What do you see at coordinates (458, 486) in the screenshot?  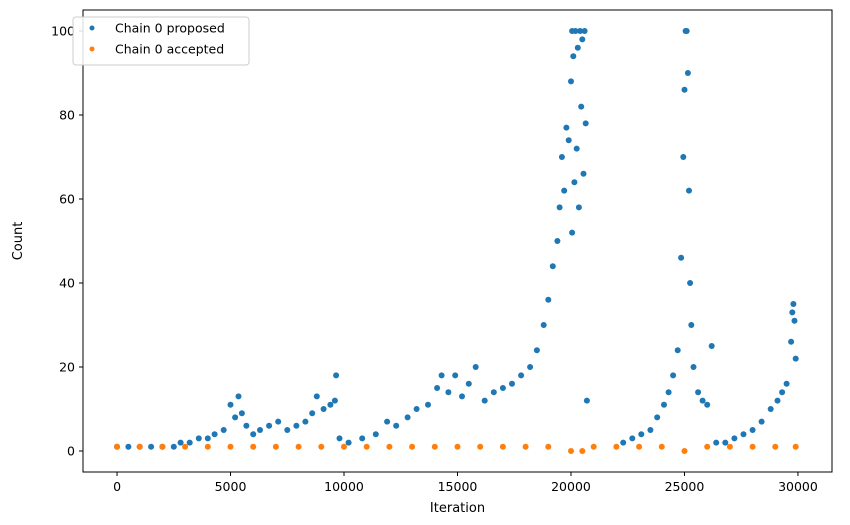 I see `x-tick-label: 15000` at bounding box center [458, 486].